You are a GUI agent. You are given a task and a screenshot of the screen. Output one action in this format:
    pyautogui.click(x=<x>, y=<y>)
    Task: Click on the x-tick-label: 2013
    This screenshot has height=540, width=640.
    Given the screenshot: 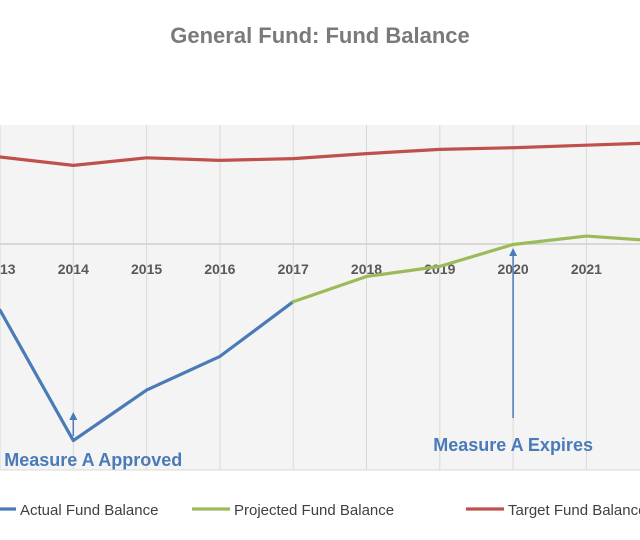 What is the action you would take?
    pyautogui.click(x=8, y=269)
    